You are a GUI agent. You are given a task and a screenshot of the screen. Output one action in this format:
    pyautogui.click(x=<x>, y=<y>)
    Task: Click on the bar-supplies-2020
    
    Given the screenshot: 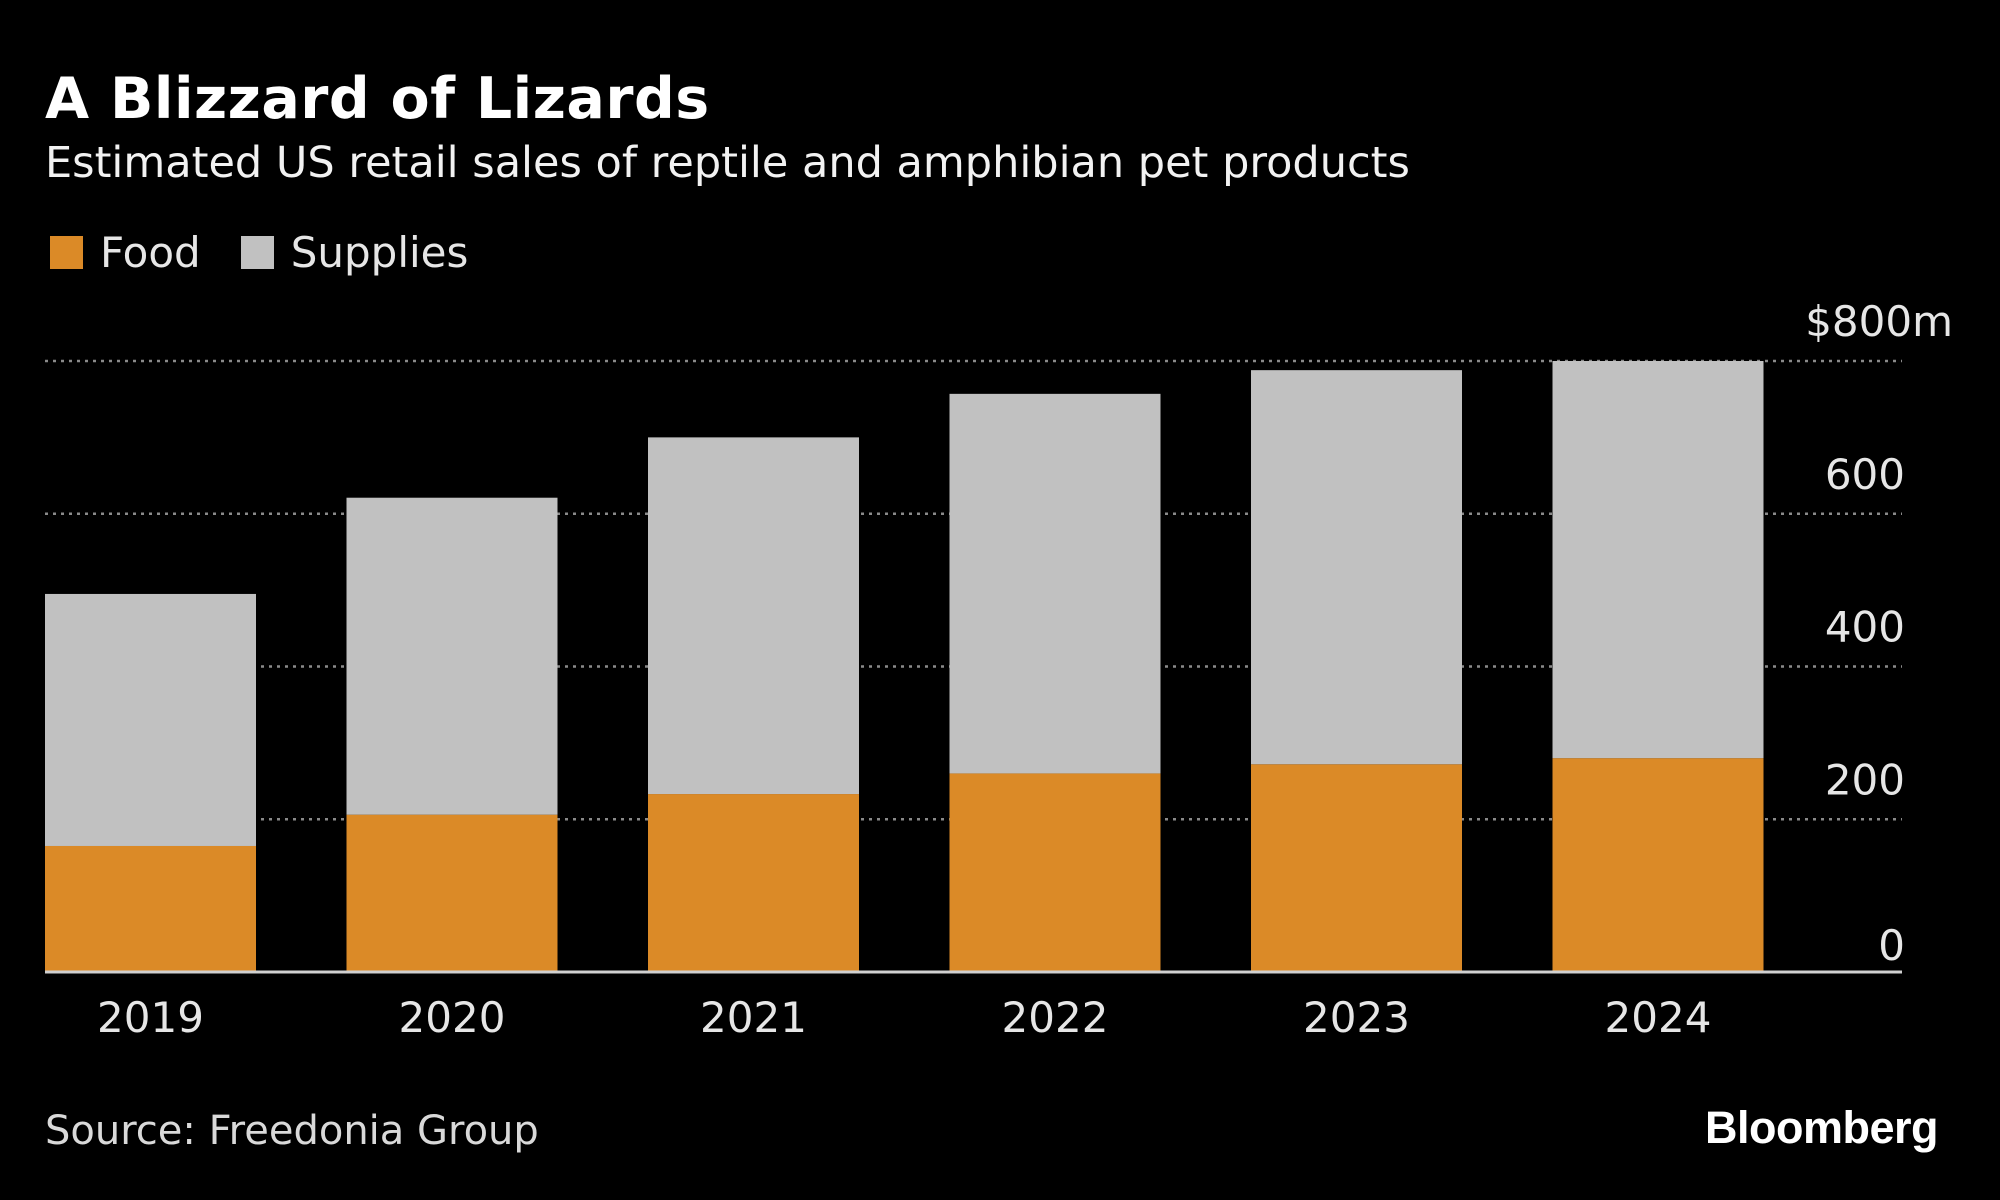 What is the action you would take?
    pyautogui.click(x=452, y=656)
    